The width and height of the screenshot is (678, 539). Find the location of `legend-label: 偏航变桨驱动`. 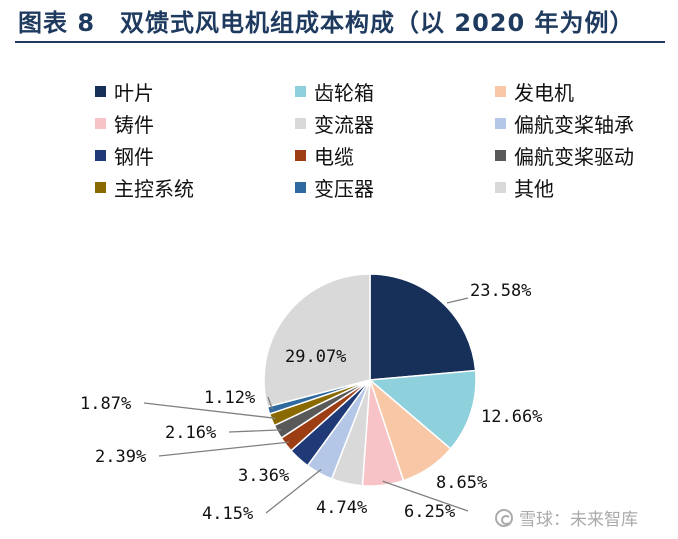

legend-label: 偏航变桨驱动 is located at coordinates (574, 156).